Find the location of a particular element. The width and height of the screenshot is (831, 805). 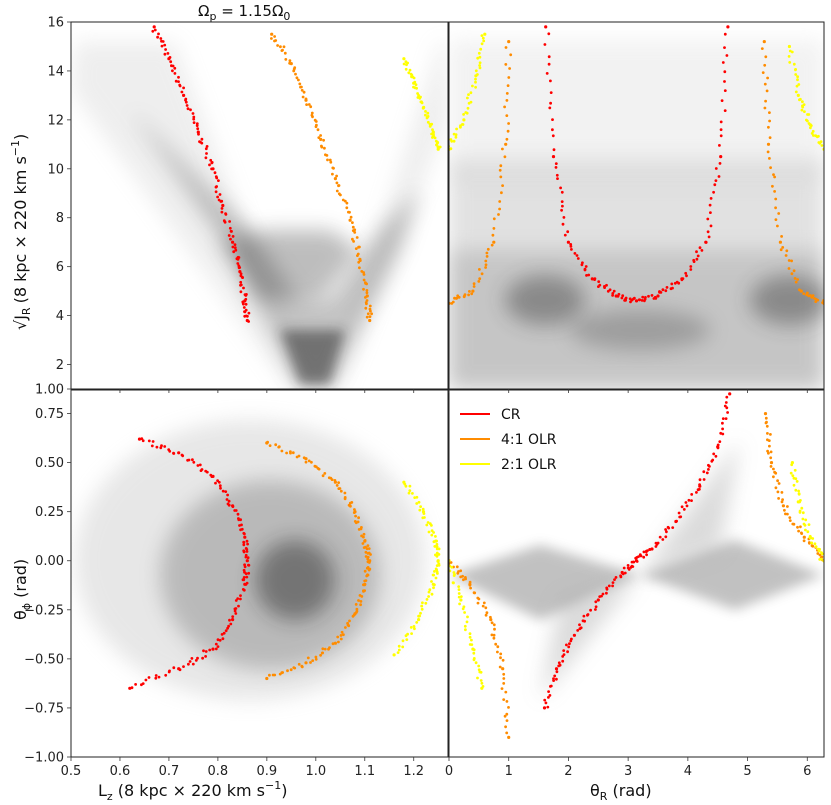

ytick-label-0-0: 1.00 is located at coordinates (49, 390).